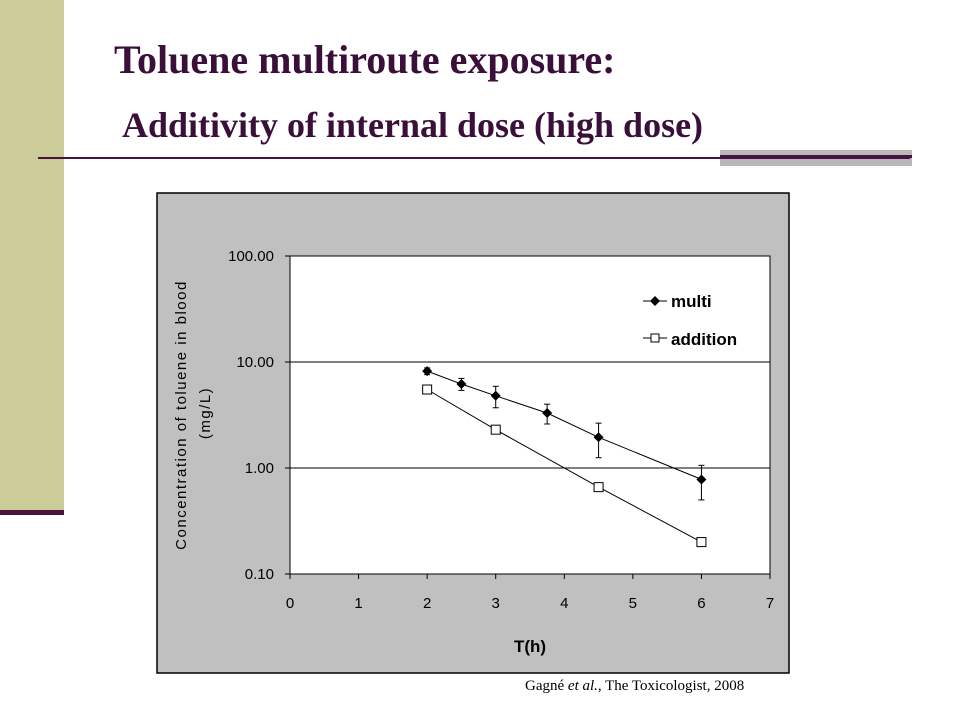 Image resolution: width=960 pixels, height=720 pixels. Describe the element at coordinates (259, 468) in the screenshot. I see `y-tick-label-2: 1.00` at that location.